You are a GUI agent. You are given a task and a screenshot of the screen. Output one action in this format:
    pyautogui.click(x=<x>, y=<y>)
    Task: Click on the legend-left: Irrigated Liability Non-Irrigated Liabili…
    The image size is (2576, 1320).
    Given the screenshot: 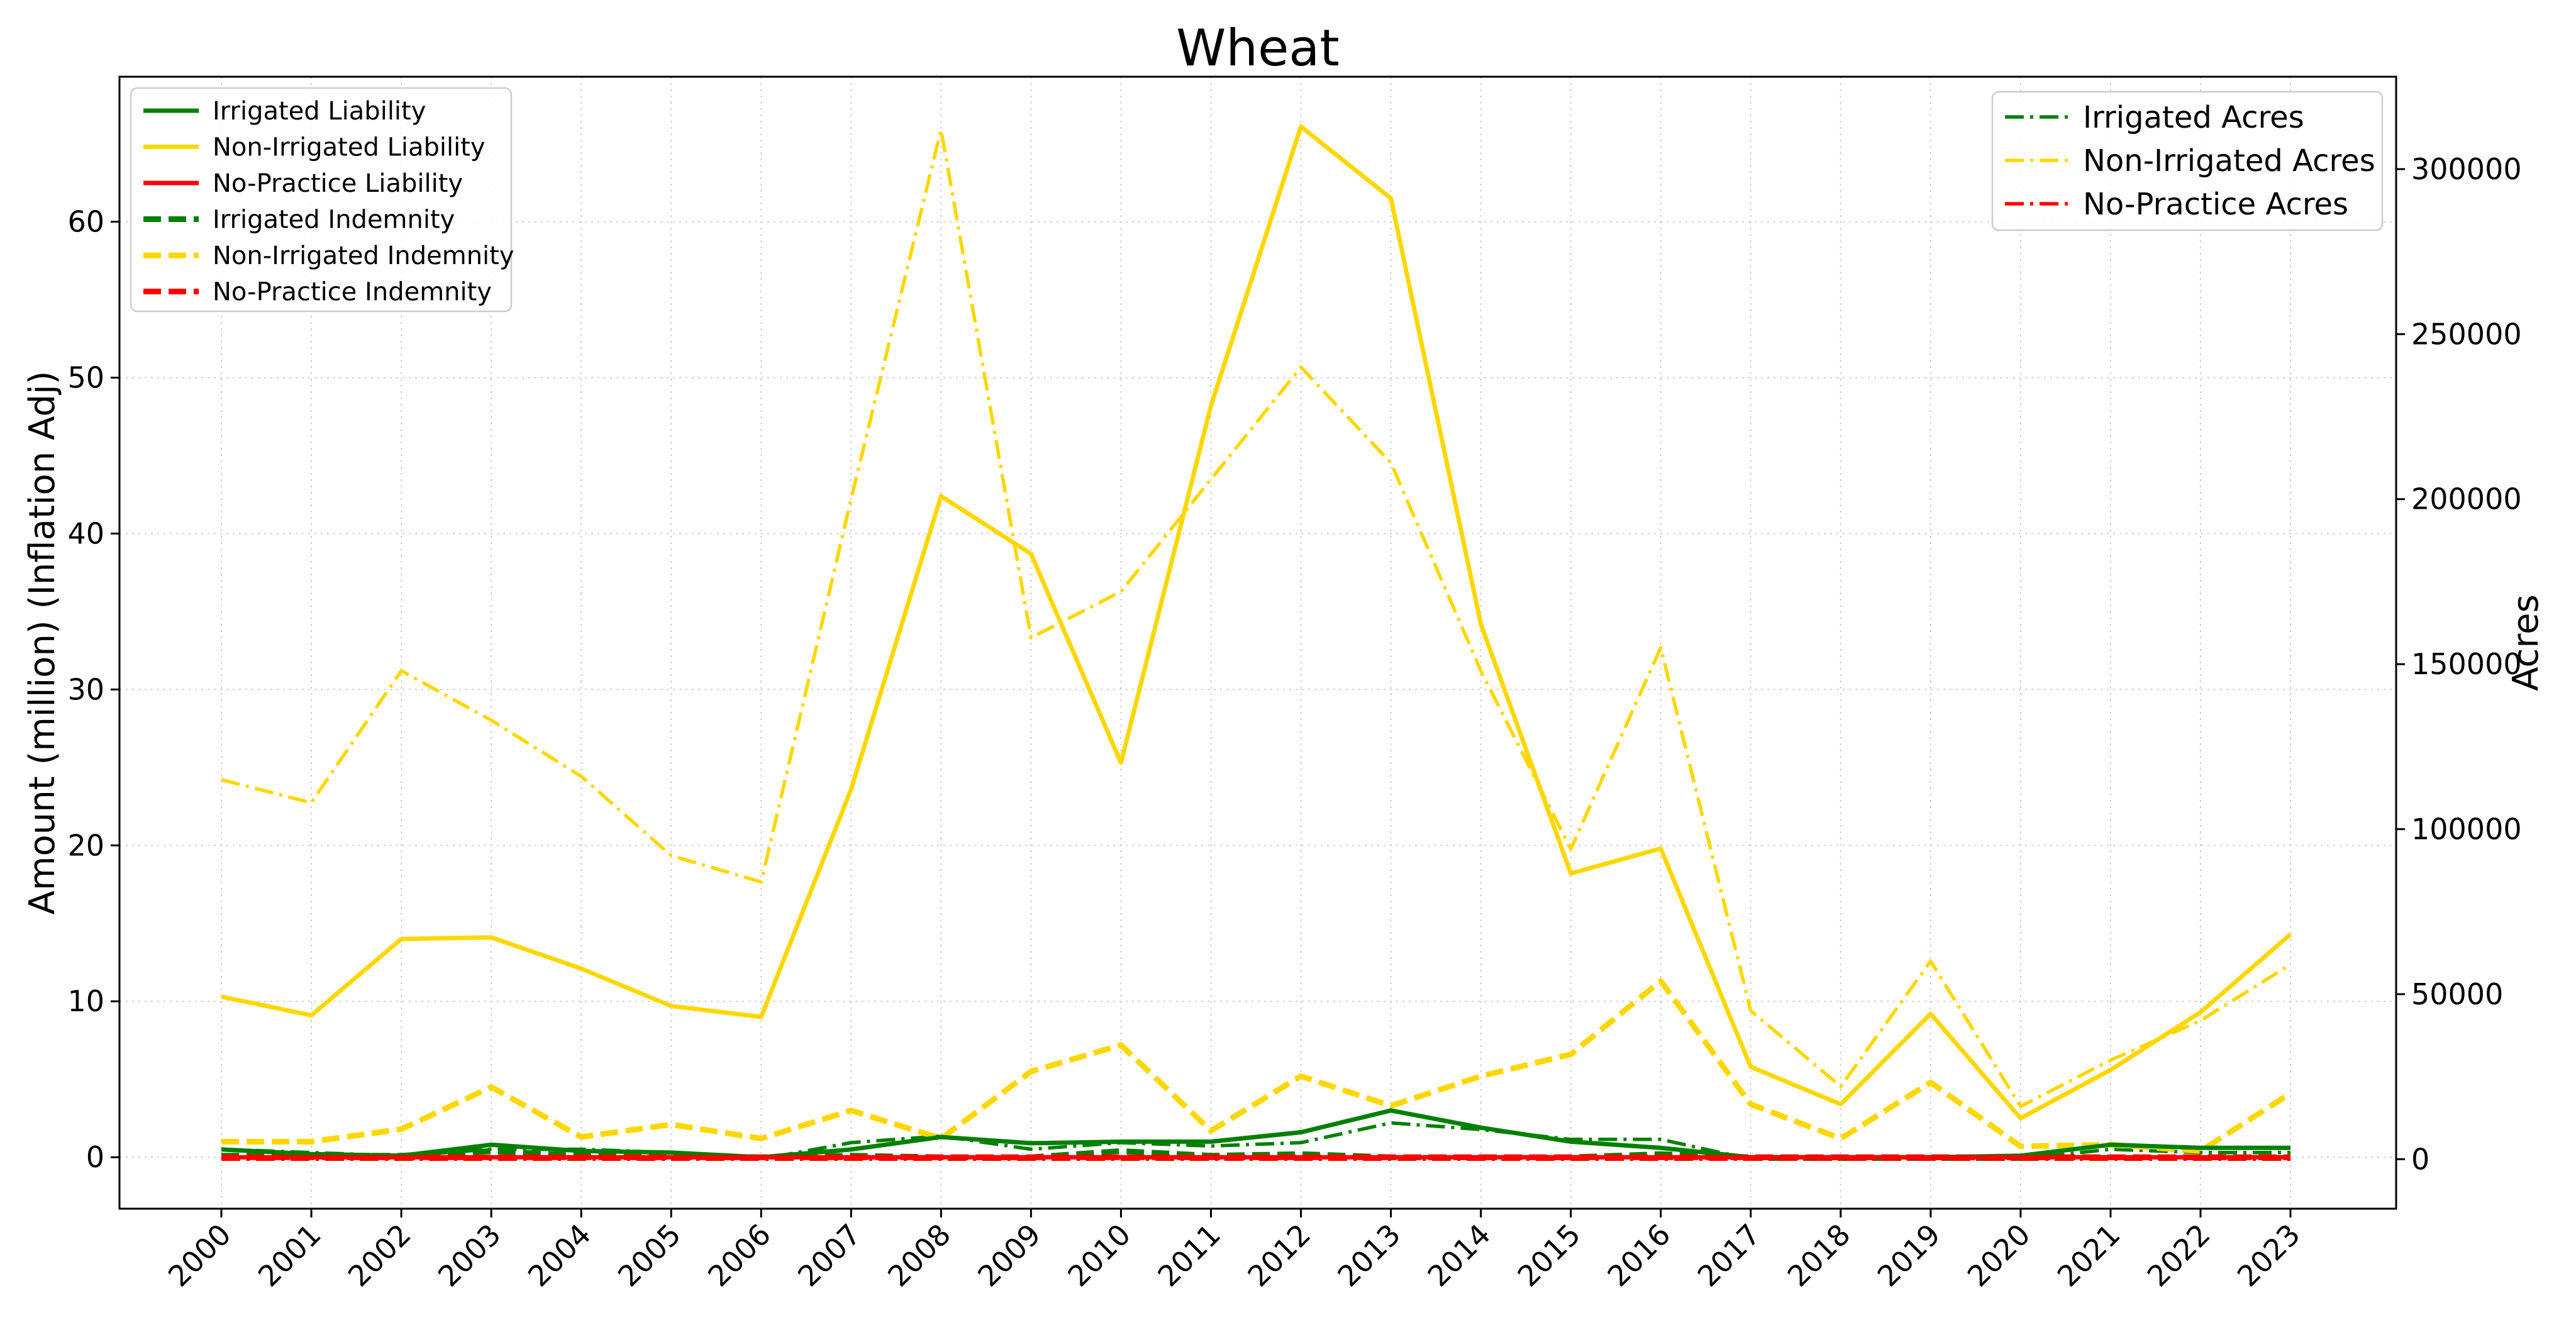 What is the action you would take?
    pyautogui.click(x=322, y=200)
    